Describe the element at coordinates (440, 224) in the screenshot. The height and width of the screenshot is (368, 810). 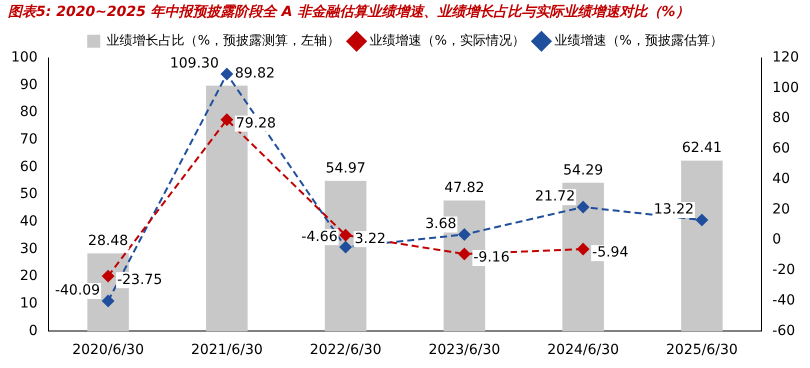
I see `data-label: 3.68` at that location.